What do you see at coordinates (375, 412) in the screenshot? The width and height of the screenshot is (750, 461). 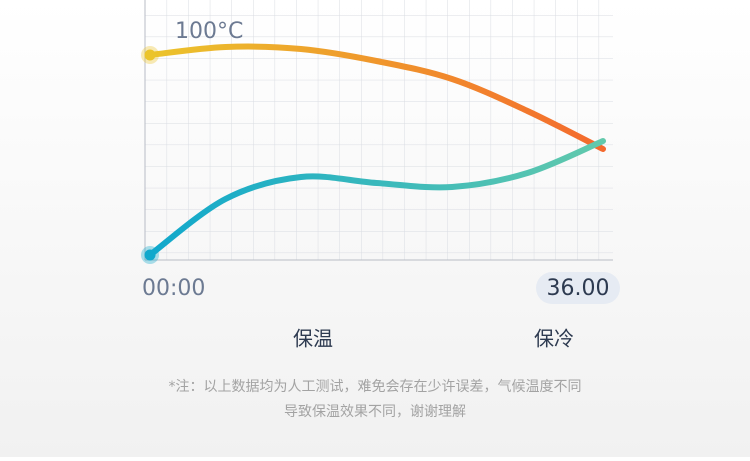 I see `footnote: 导致保温效果不同，谢谢理解` at bounding box center [375, 412].